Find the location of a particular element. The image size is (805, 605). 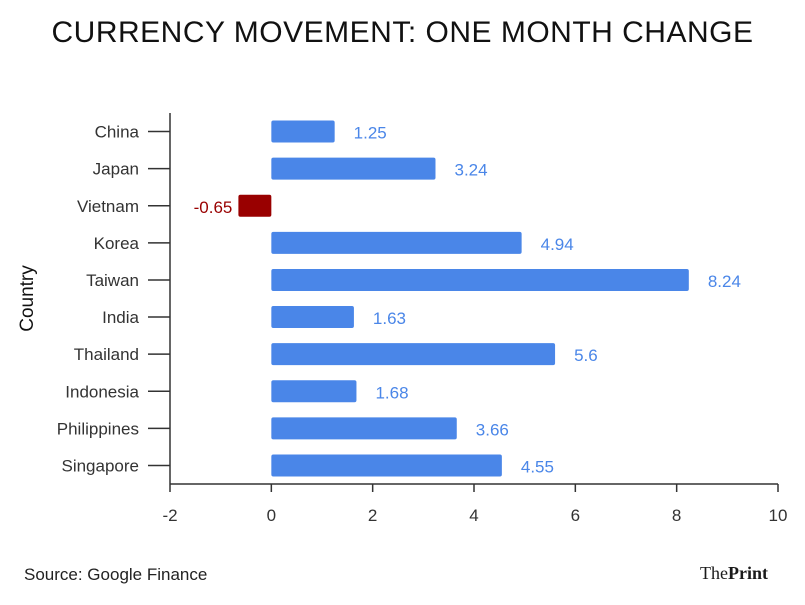

publisher-logo: ThePrint is located at coordinates (734, 573).